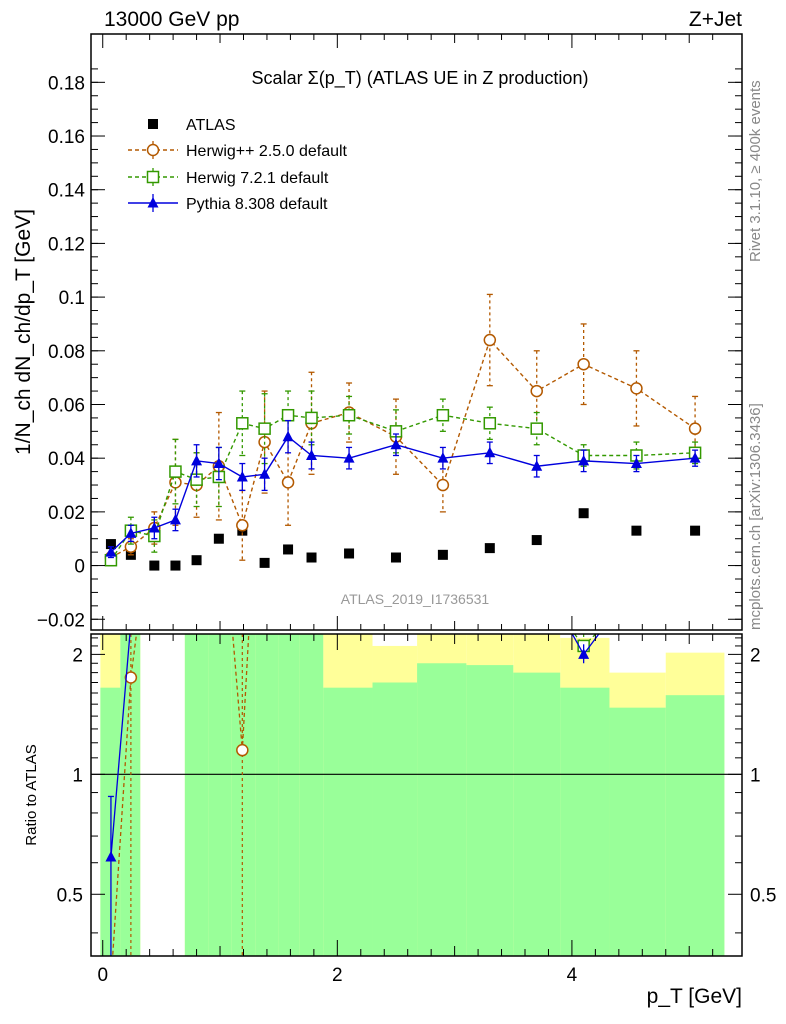  I want to click on ratio-line, so click(120, 746).